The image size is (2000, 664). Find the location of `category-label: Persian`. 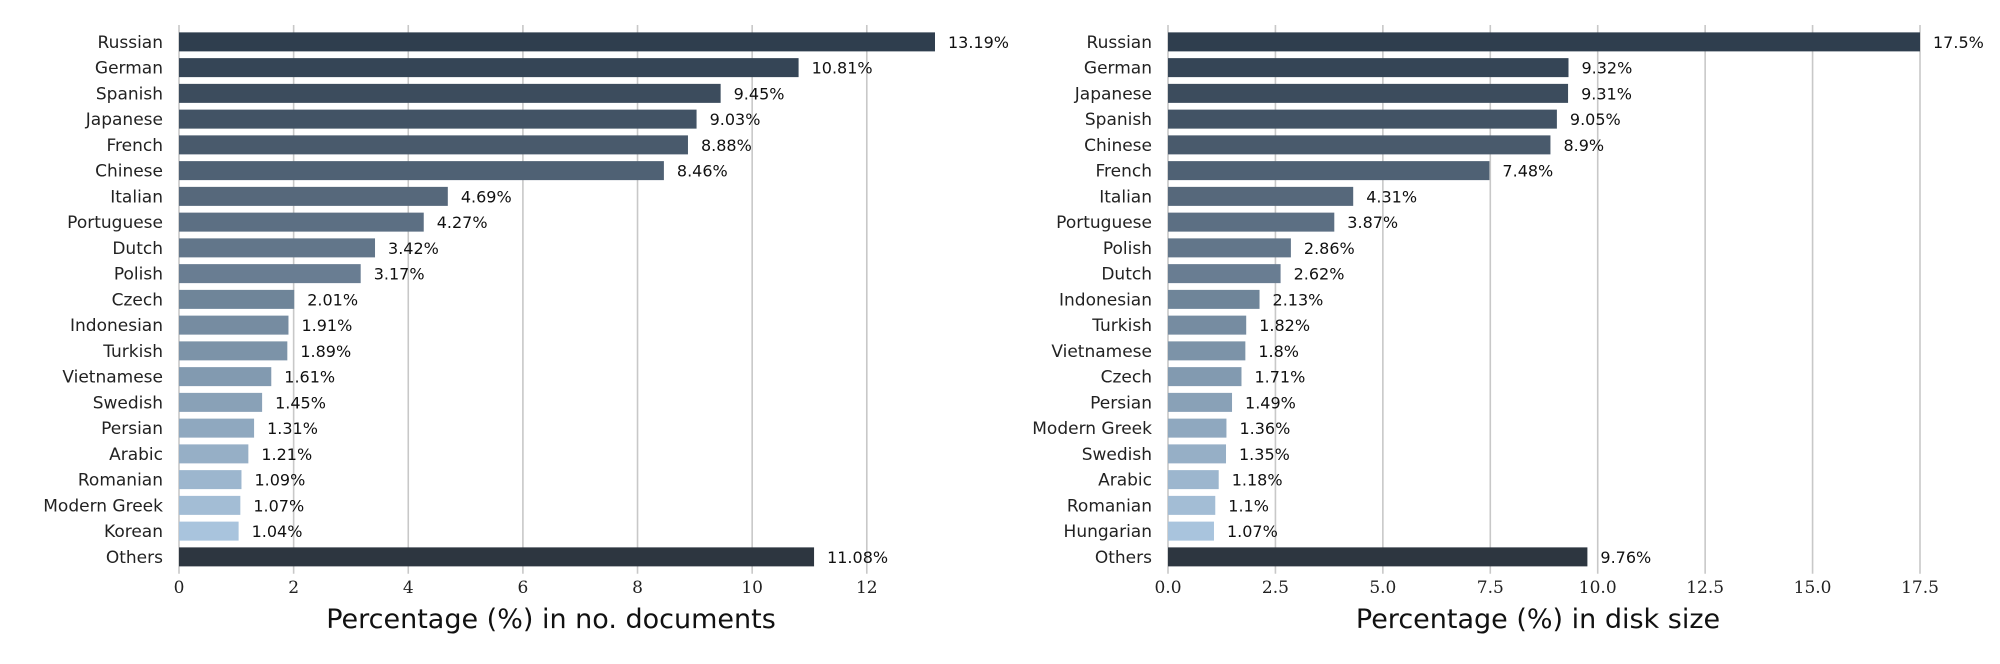

category-label: Persian is located at coordinates (132, 429).